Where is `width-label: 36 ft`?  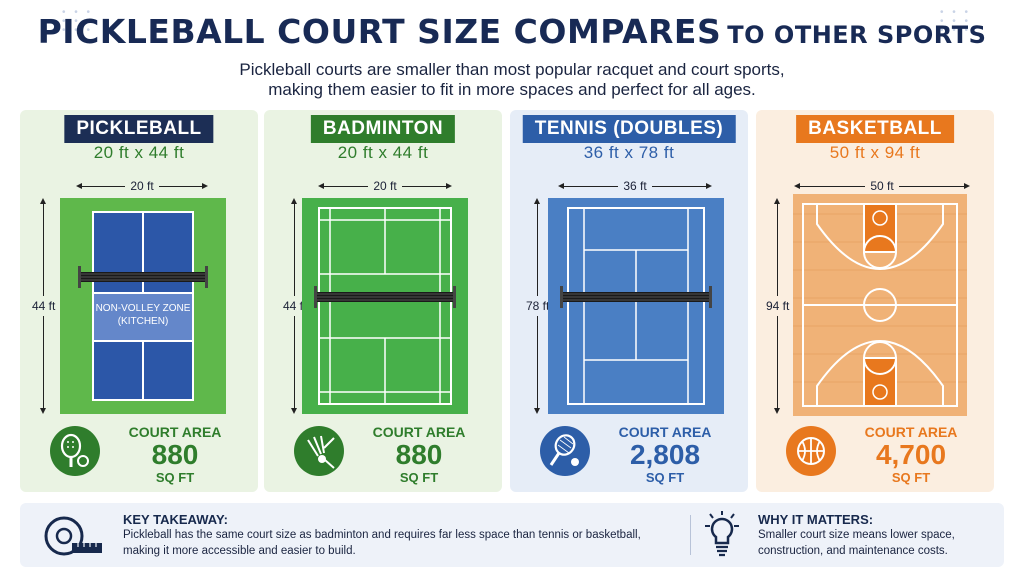
width-label: 36 ft is located at coordinates (635, 186).